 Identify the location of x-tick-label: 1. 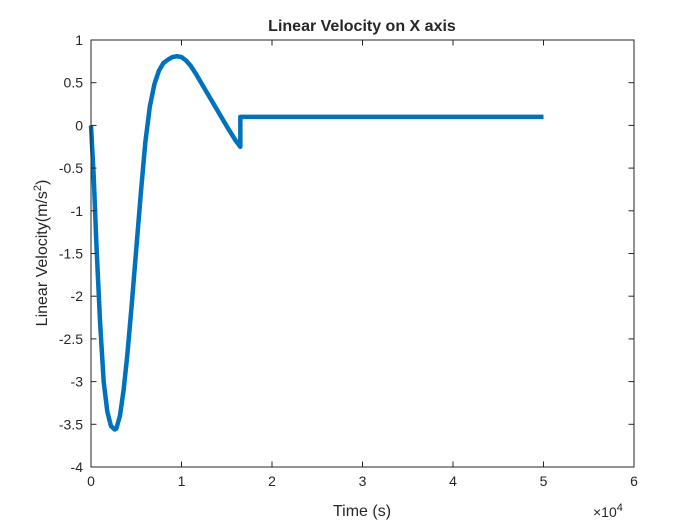
(182, 481).